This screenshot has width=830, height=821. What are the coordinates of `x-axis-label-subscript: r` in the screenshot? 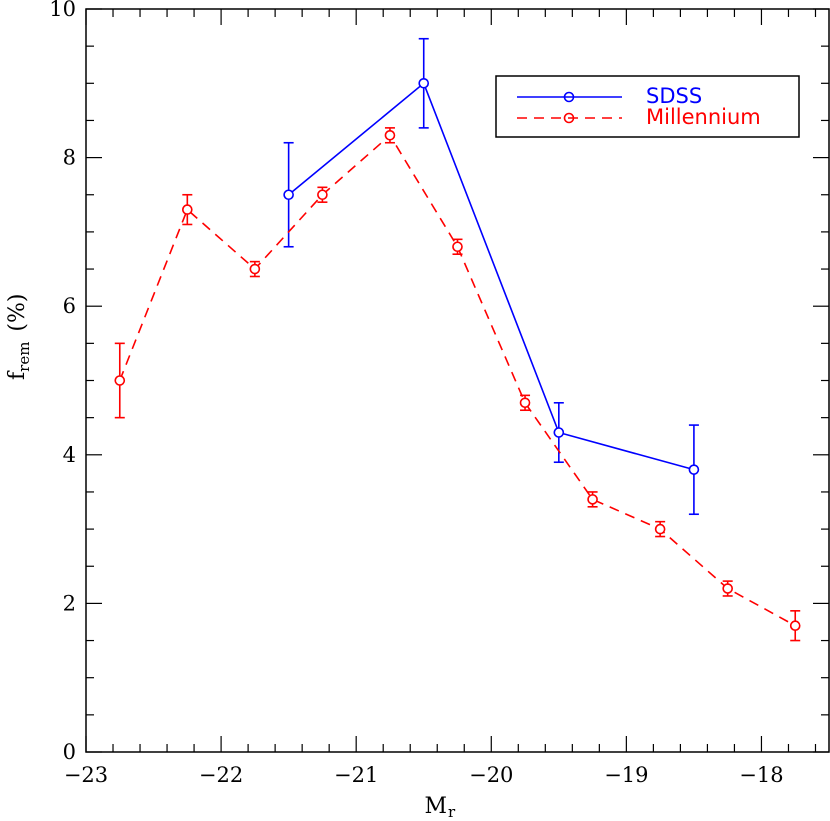 It's located at (452, 812).